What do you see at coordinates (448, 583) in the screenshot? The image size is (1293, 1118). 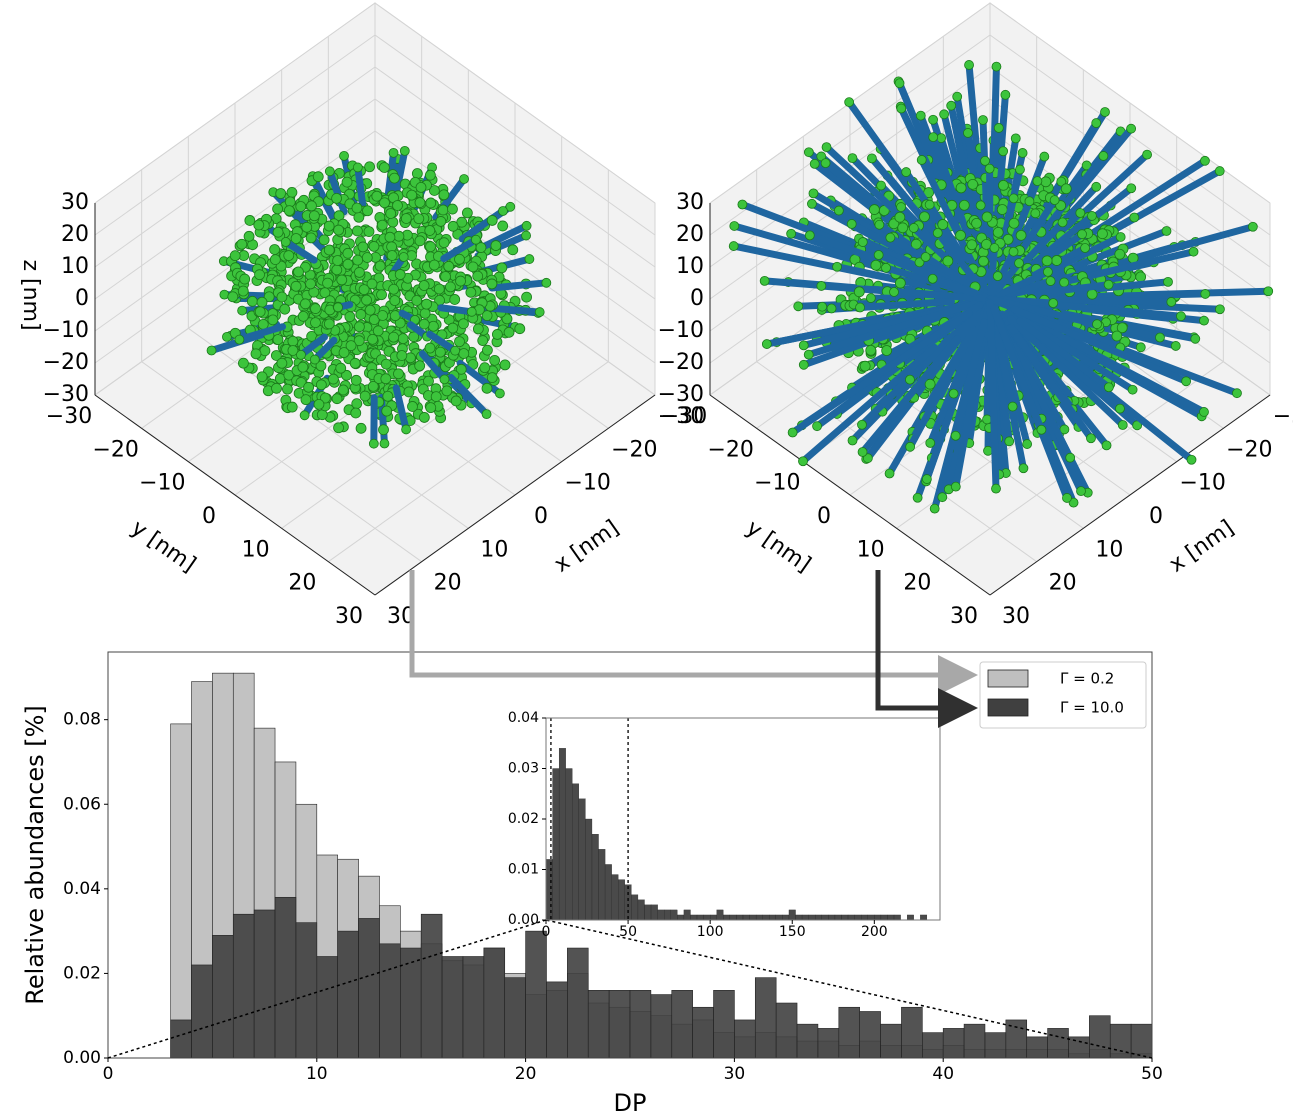 I see `x-tick-label: 20` at bounding box center [448, 583].